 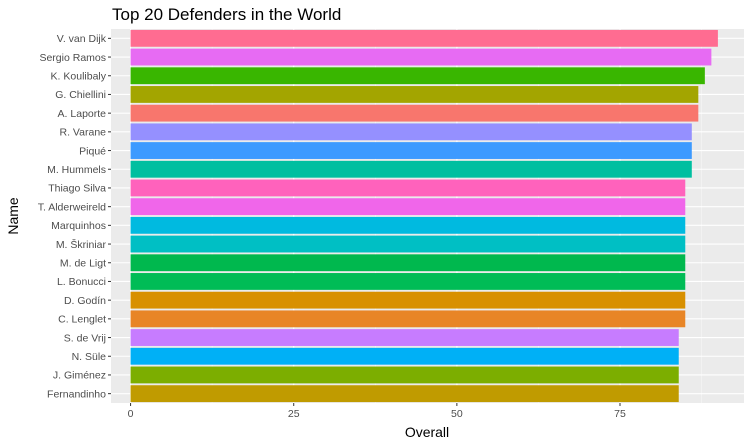 What do you see at coordinates (83, 263) in the screenshot?
I see `y-tick-label: M. de Ligt` at bounding box center [83, 263].